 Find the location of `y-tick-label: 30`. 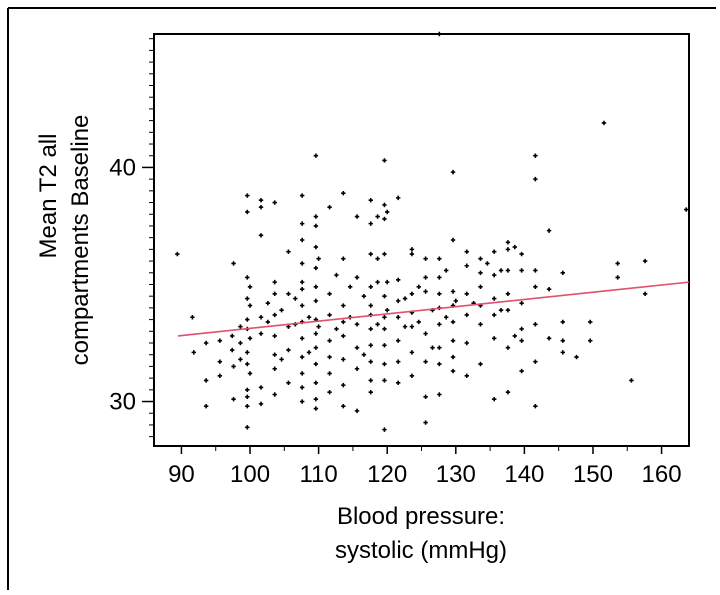

y-tick-label: 30 is located at coordinates (122, 402).